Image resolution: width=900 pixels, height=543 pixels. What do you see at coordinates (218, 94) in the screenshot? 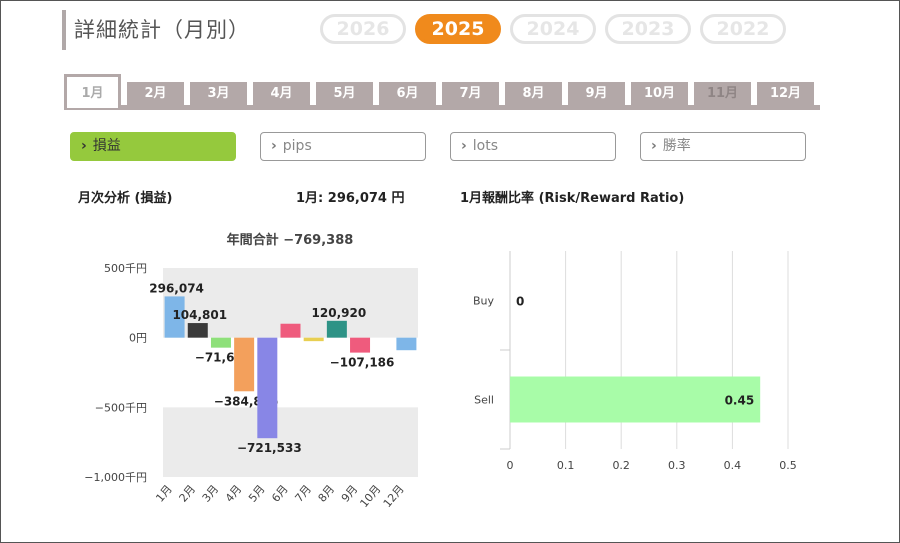
I see `tab-month-3: 3月` at bounding box center [218, 94].